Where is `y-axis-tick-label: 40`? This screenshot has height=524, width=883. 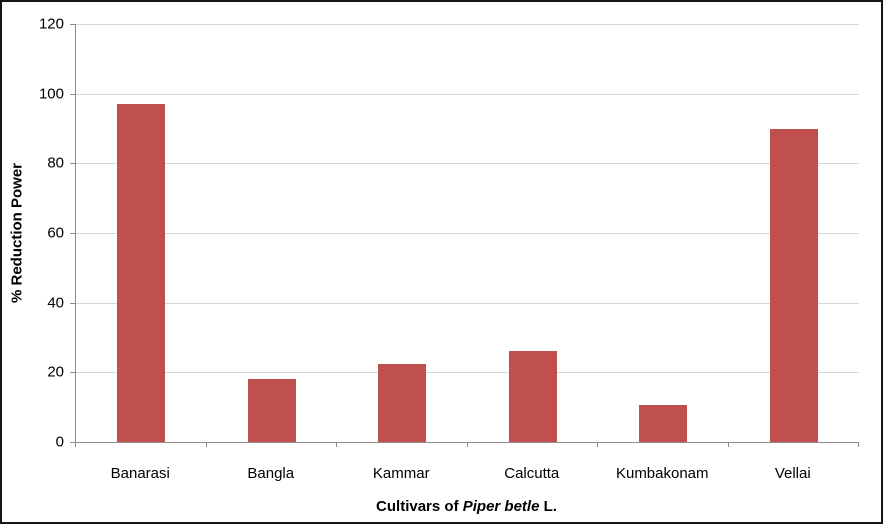
y-axis-tick-label: 40 is located at coordinates (55, 303).